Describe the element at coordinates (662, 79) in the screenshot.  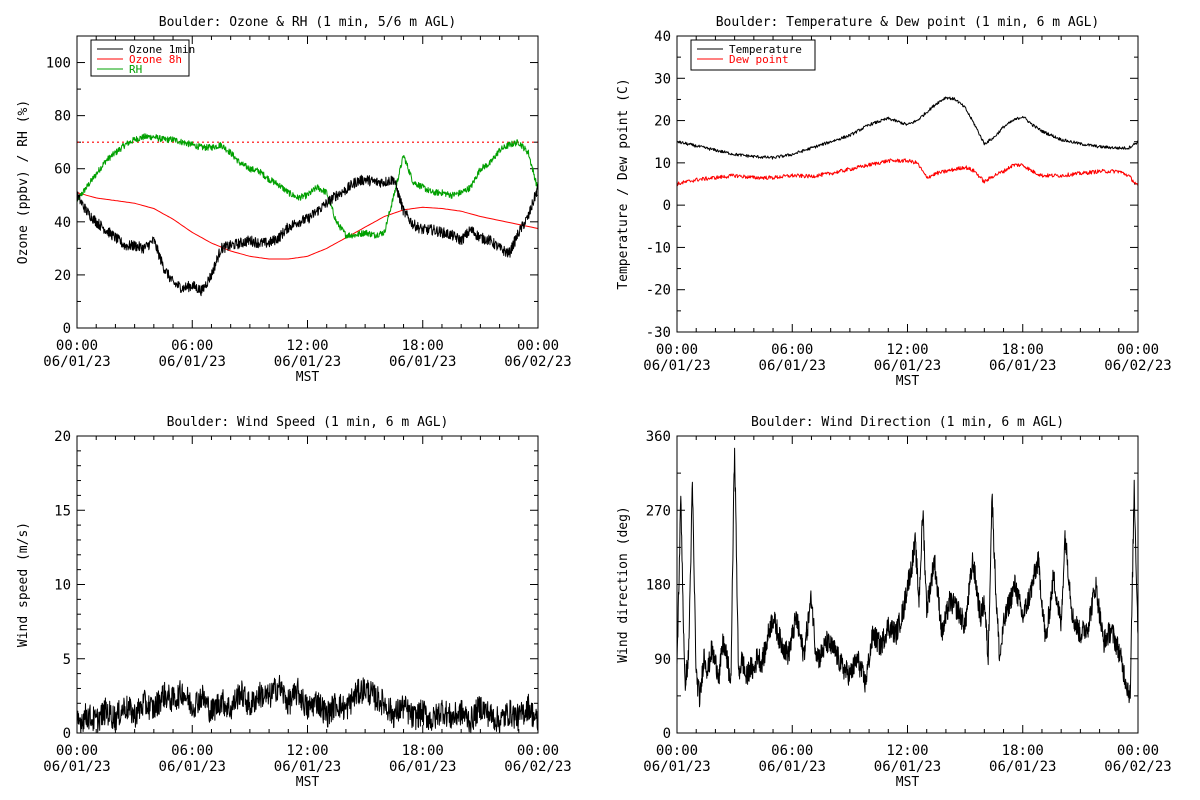
I see `y-tick-label: 30` at that location.